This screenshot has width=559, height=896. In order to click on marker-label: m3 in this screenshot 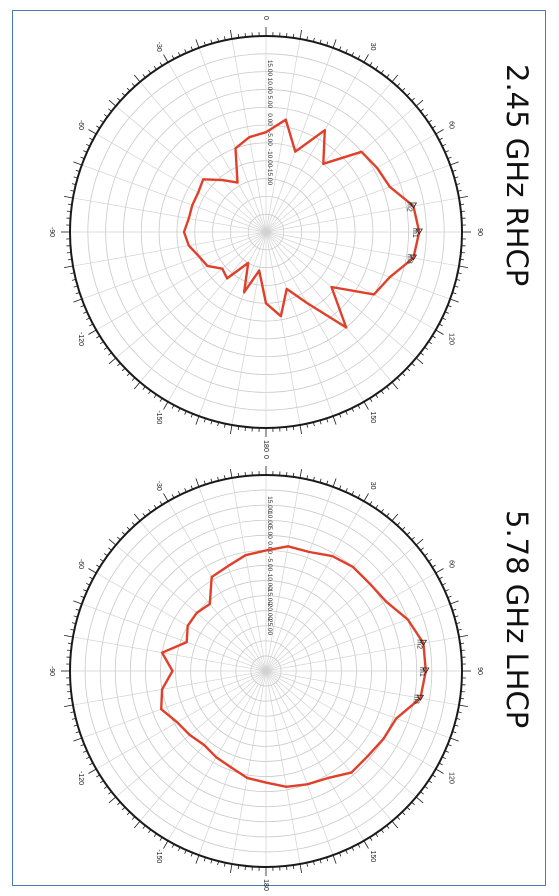, I will do `click(408, 259)`.